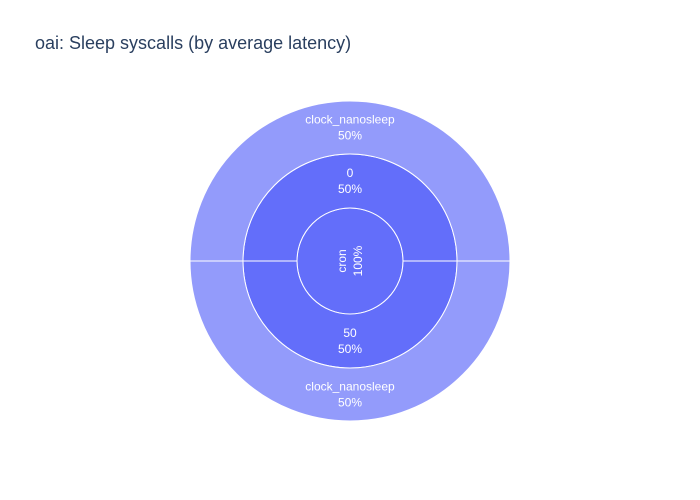  I want to click on segment-0-child-0-percent: 50%, so click(350, 136).